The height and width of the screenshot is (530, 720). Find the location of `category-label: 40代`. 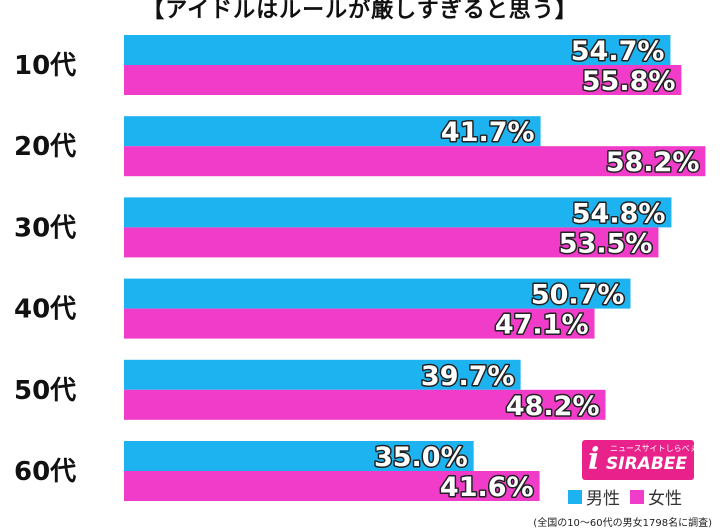

category-label: 40代 is located at coordinates (45, 310).